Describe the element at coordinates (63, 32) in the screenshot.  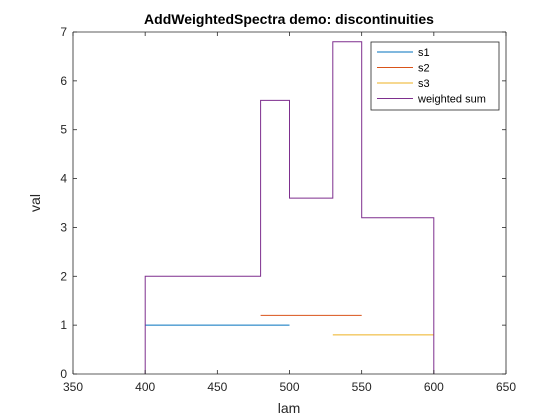
I see `y-tick-label: 7` at that location.